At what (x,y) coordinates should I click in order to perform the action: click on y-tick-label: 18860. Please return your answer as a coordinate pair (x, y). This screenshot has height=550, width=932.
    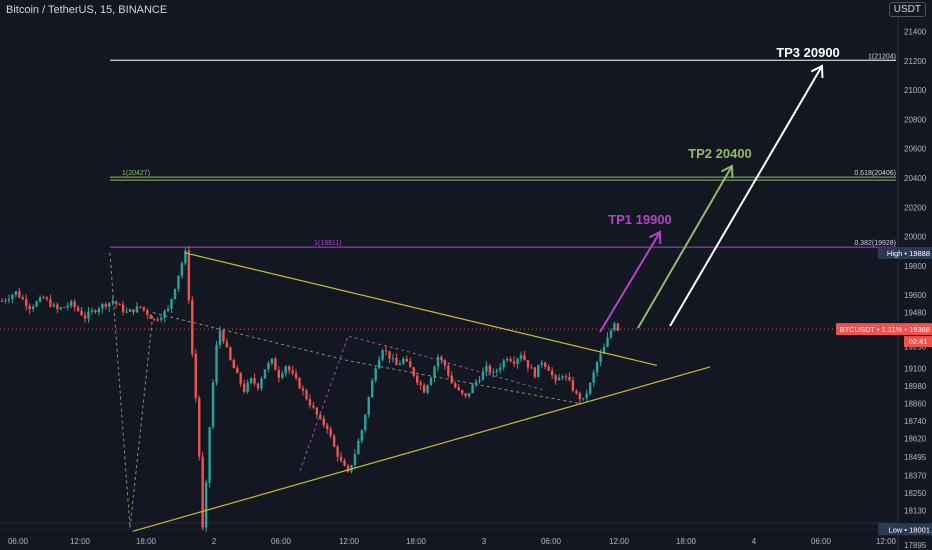
    Looking at the image, I should click on (915, 404).